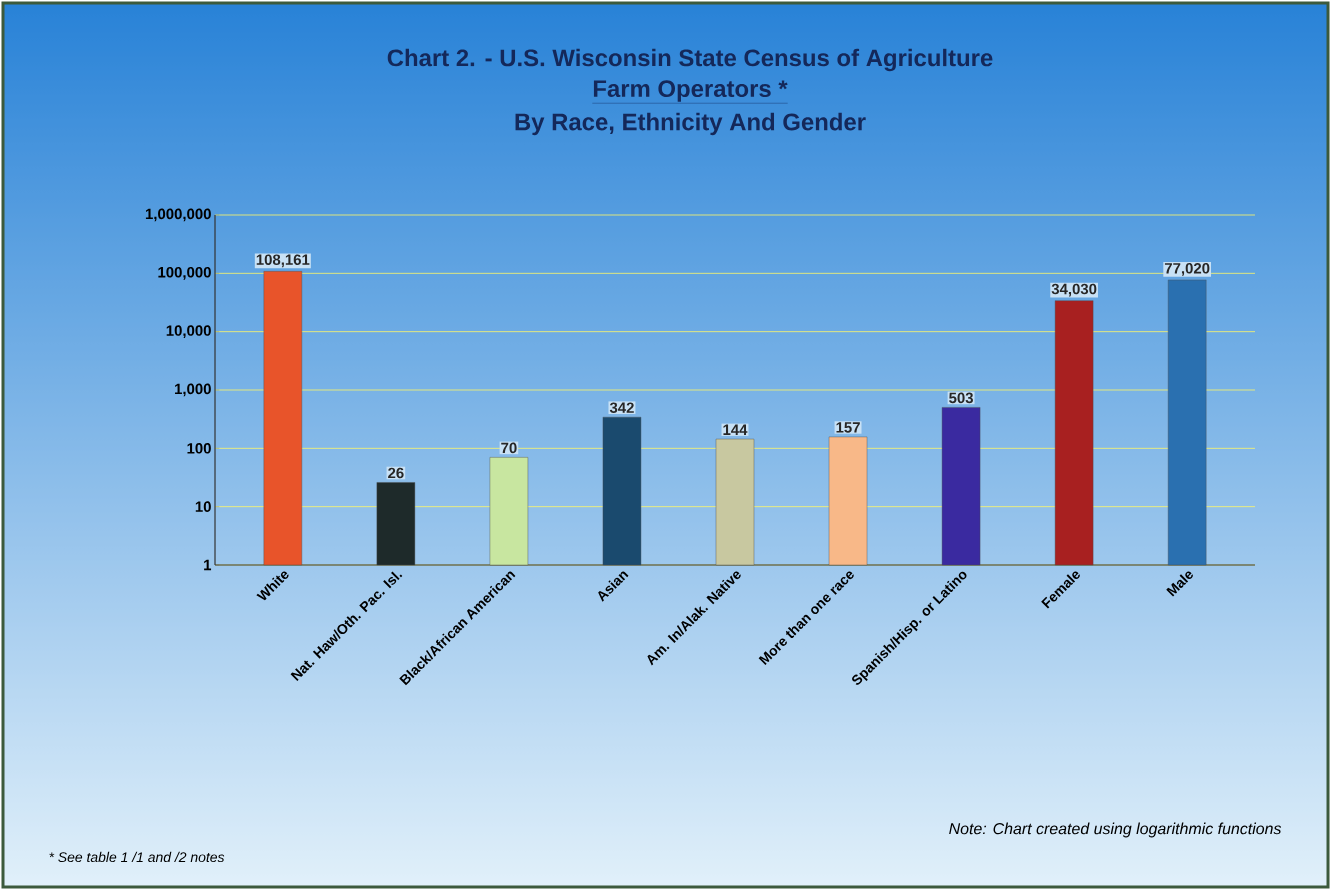 The width and height of the screenshot is (1331, 890). I want to click on chart-subtitle: Farm Operators *, so click(690, 91).